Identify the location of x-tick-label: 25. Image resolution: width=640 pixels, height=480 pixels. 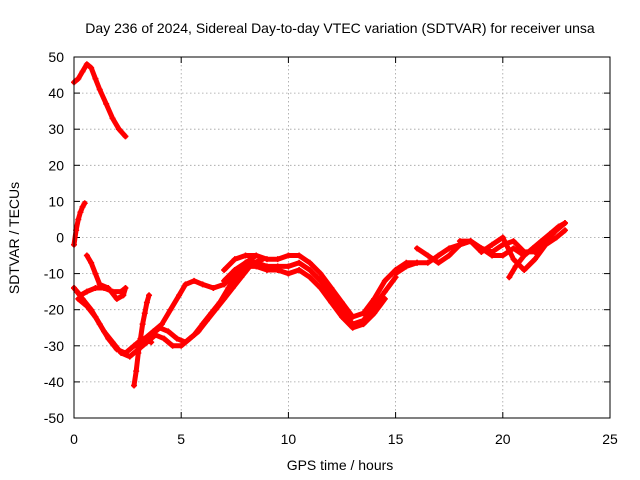
(610, 439).